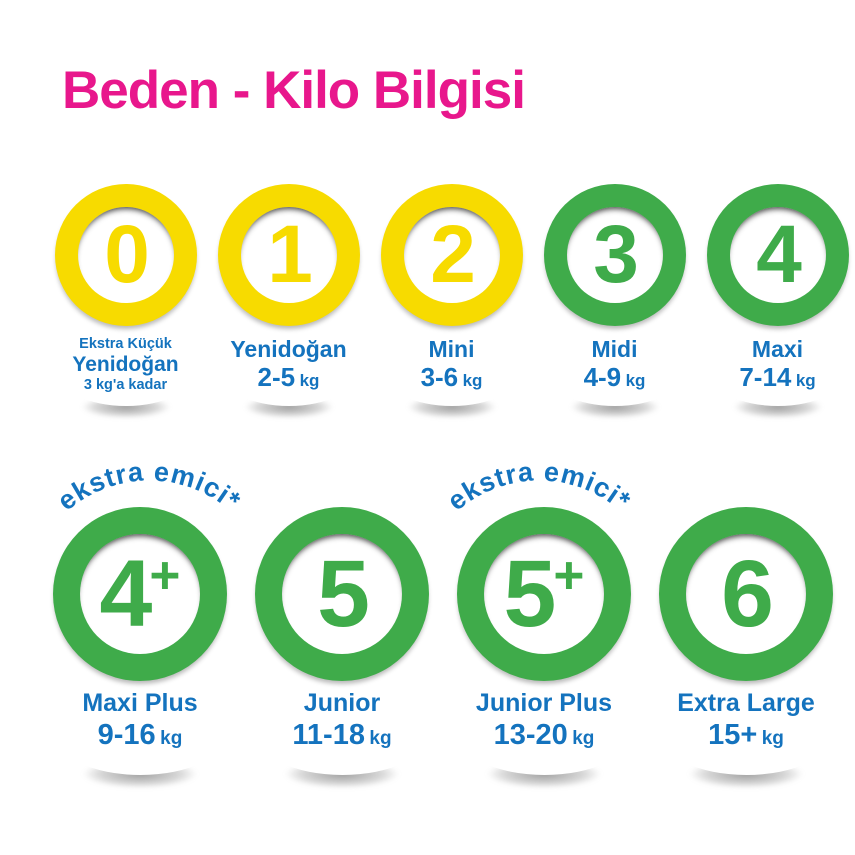 Image resolution: width=855 pixels, height=855 pixels. I want to click on size-6-number: 6, so click(747, 593).